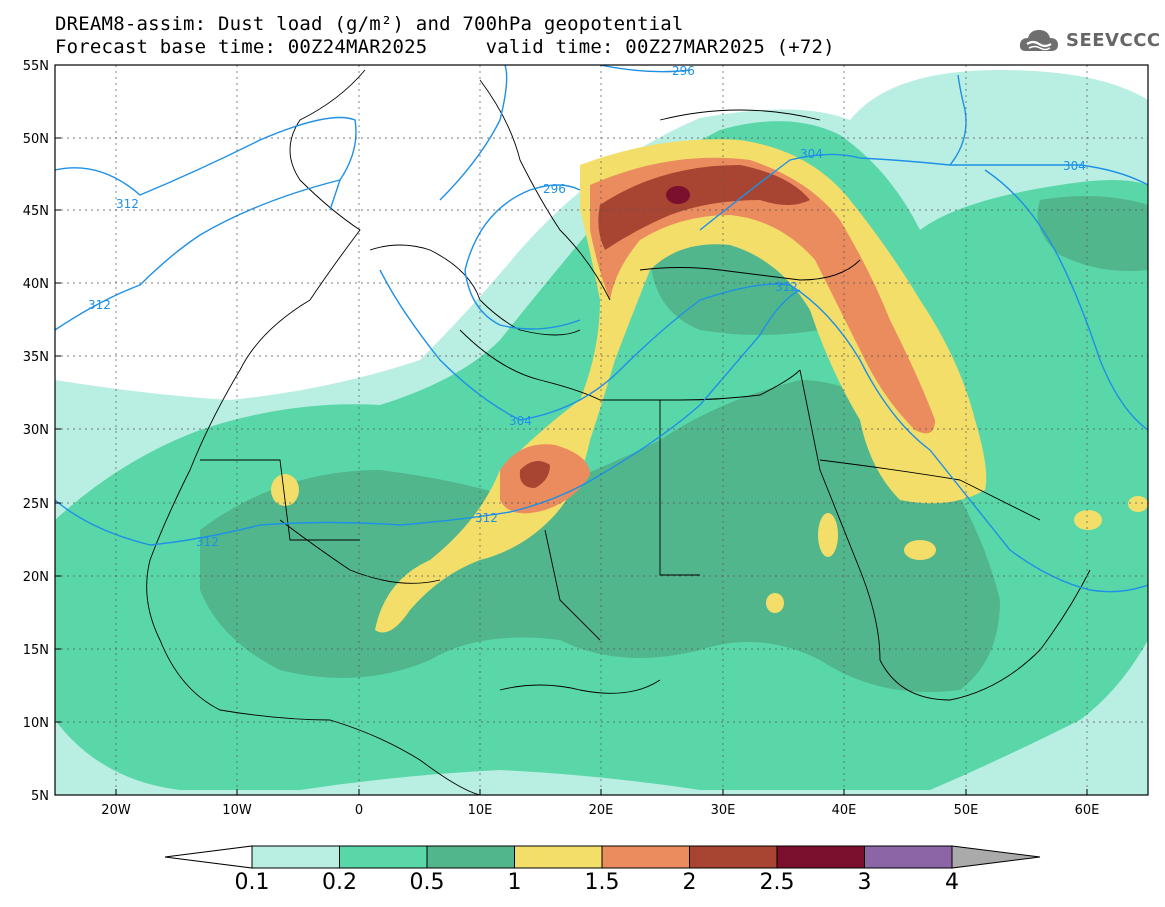 The height and width of the screenshot is (907, 1165). Describe the element at coordinates (966, 810) in the screenshot. I see `lon-label: 50E` at that location.